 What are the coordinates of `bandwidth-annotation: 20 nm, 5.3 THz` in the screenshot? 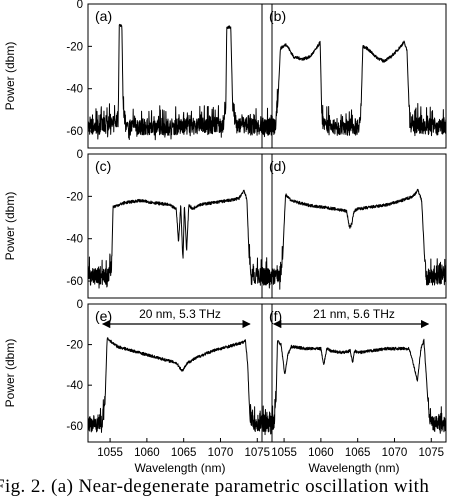 It's located at (180, 314).